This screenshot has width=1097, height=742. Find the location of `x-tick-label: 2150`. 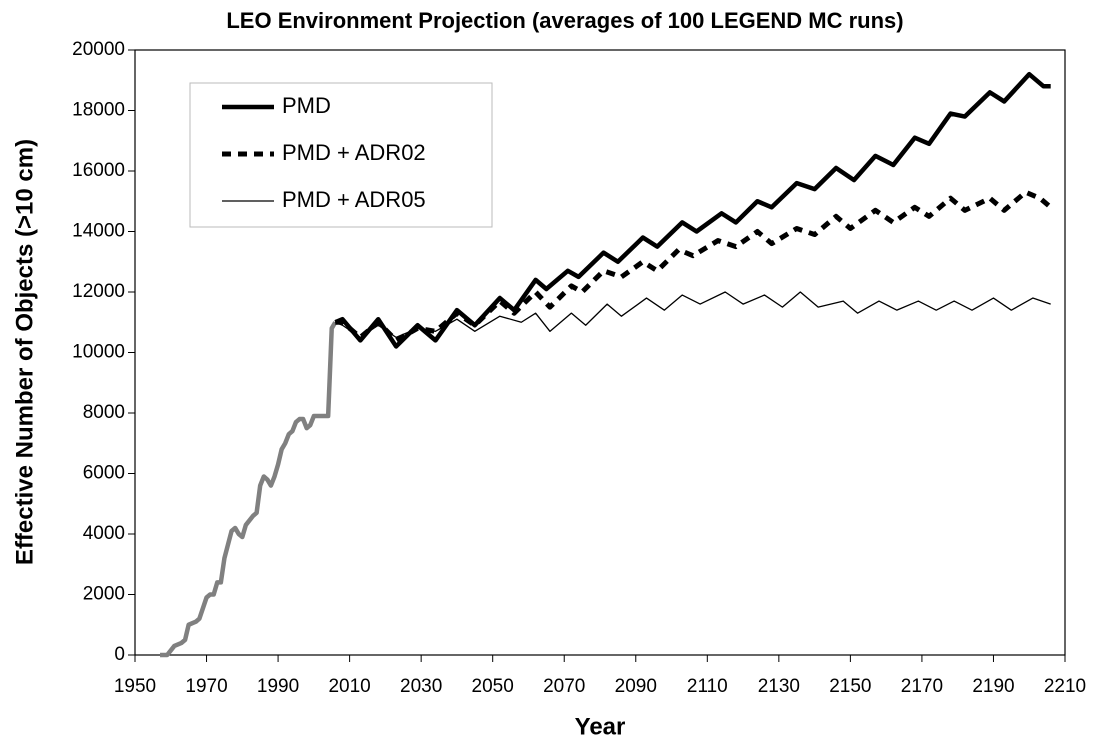

x-tick-label: 2150 is located at coordinates (850, 686).